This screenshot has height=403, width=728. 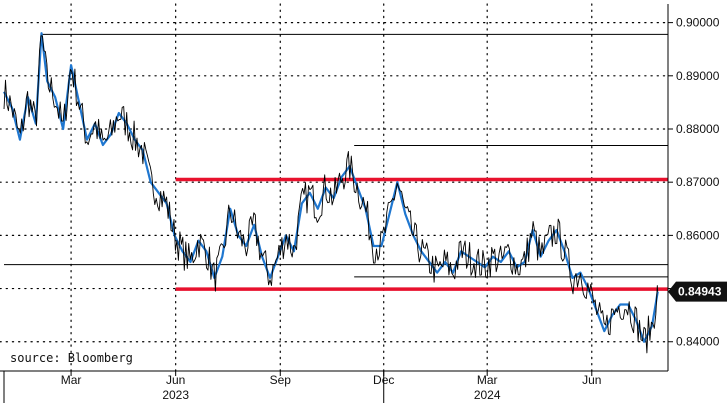 I want to click on y-tick-label: 0.84000, so click(x=698, y=342).